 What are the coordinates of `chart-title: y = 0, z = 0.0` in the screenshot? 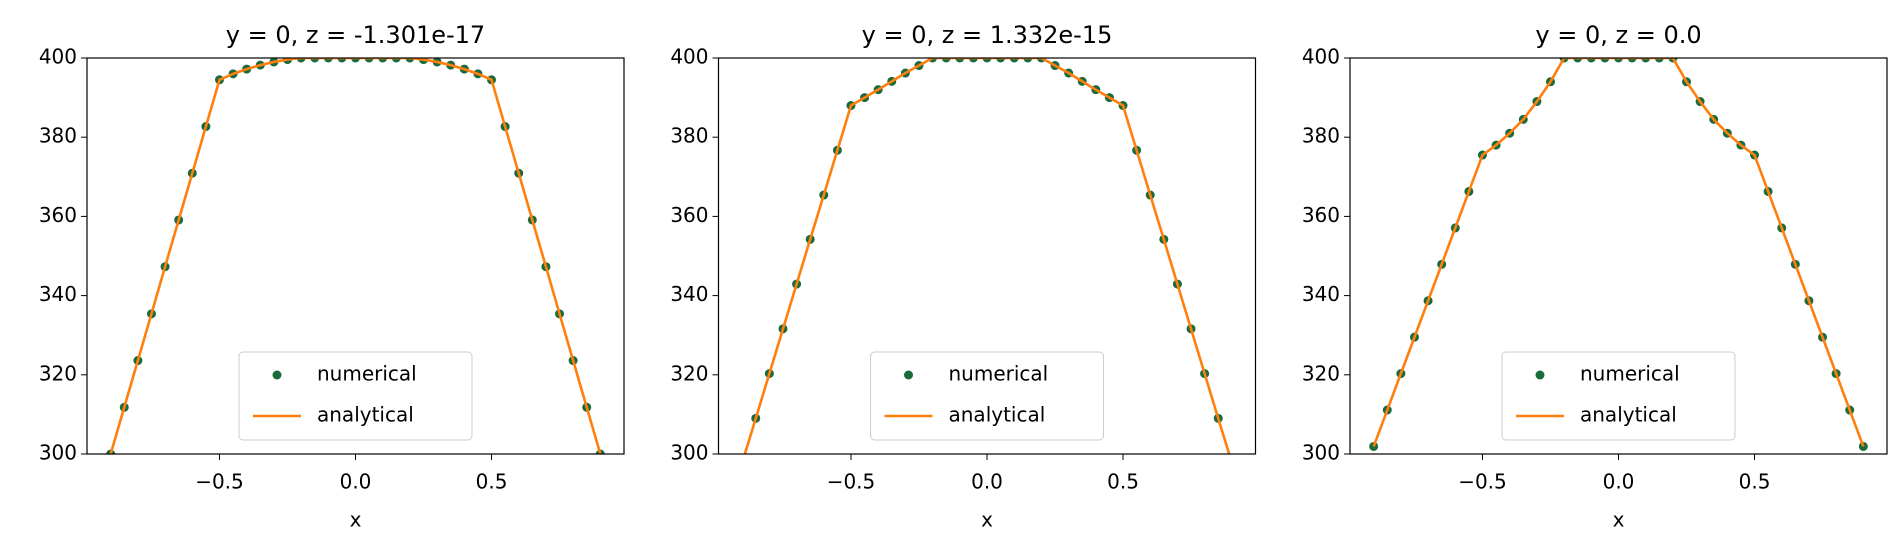 It's located at (1618, 35).